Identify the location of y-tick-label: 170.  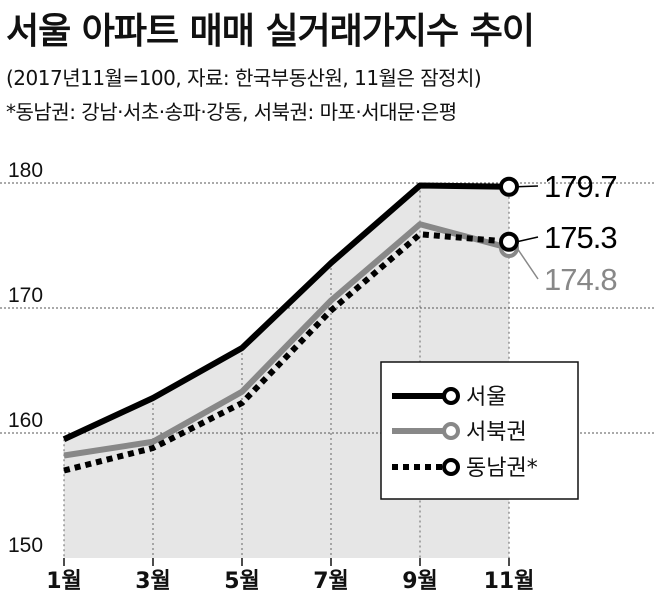
(25, 295).